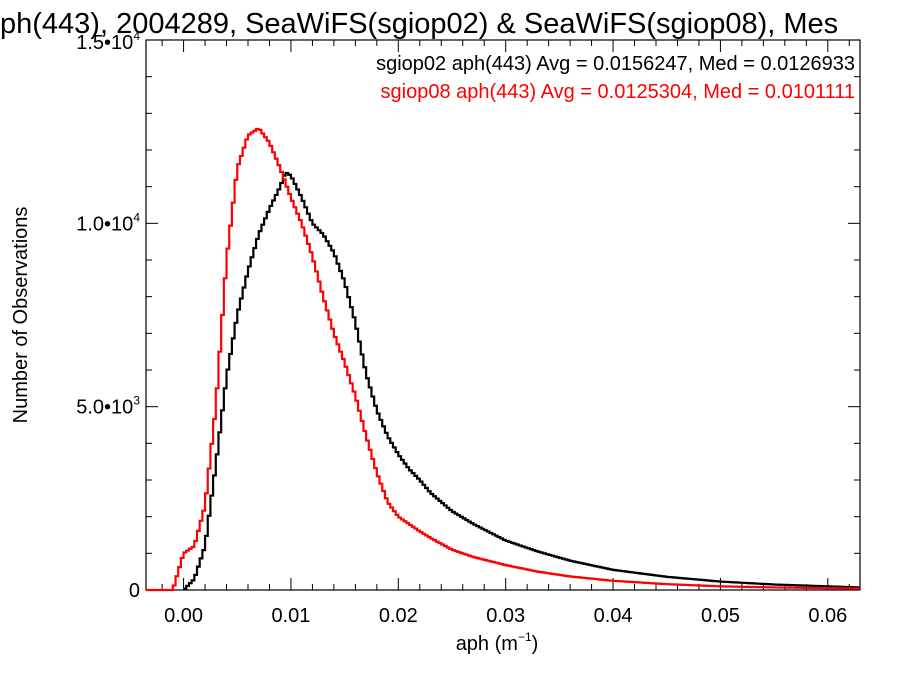 Image resolution: width=900 pixels, height=675 pixels. I want to click on y-axis-label: Number of Observations, so click(21, 315).